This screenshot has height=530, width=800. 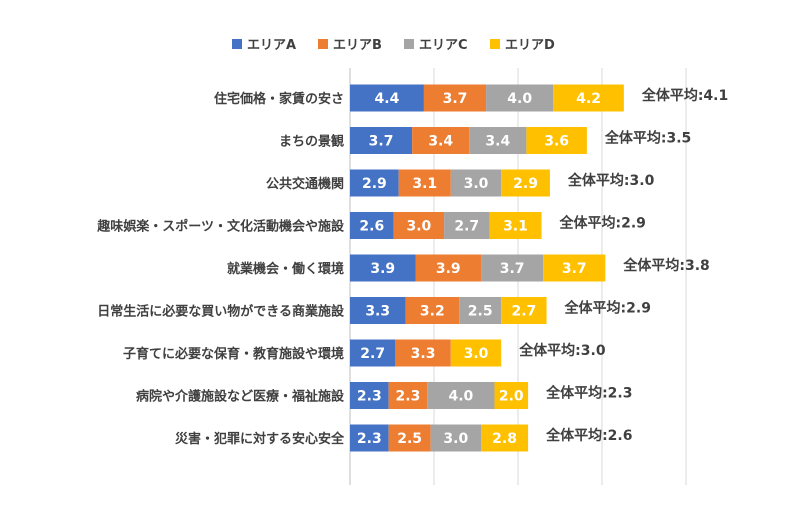 I want to click on data-label: 2.8, so click(x=504, y=439).